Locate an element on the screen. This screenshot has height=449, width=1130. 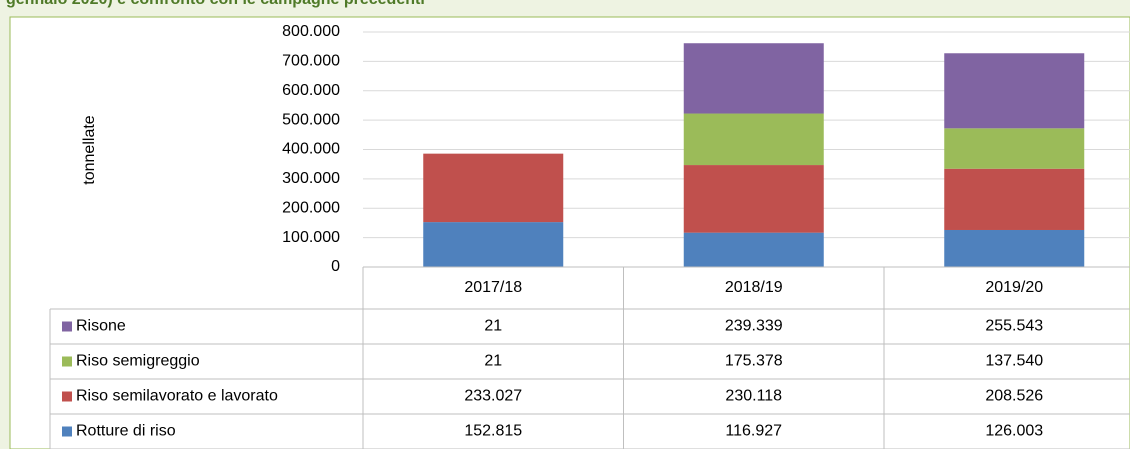
legend-label: Riso semigreggio is located at coordinates (138, 361).